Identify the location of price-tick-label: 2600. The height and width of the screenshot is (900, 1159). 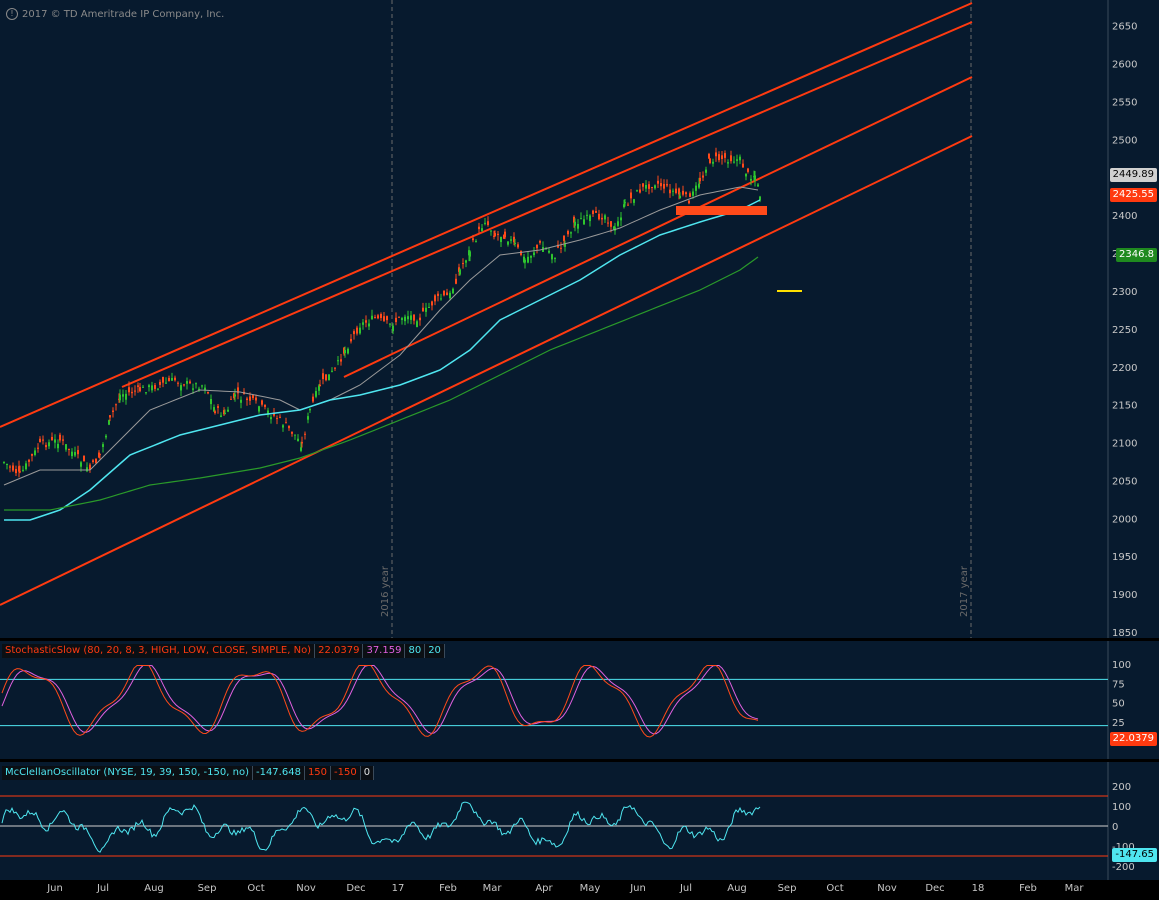
(1124, 65).